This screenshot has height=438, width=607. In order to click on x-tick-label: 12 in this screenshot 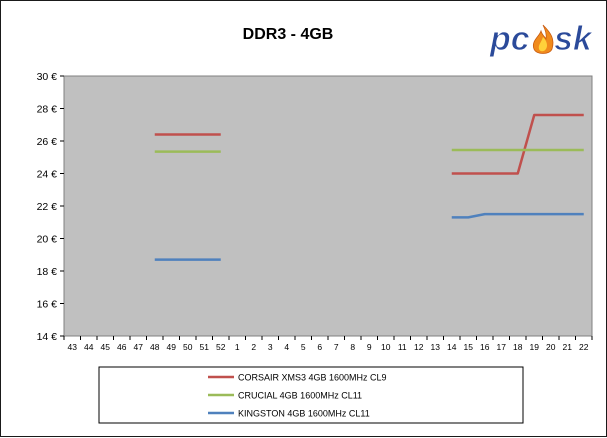, I will do `click(419, 347)`.